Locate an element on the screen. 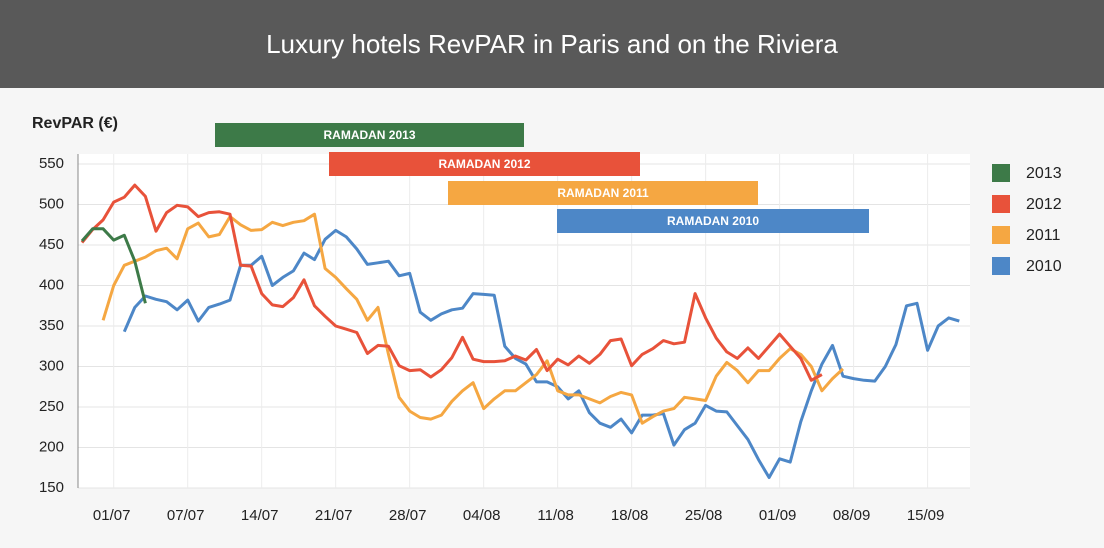 The height and width of the screenshot is (548, 1104). legend-label: 2010 is located at coordinates (1044, 266).